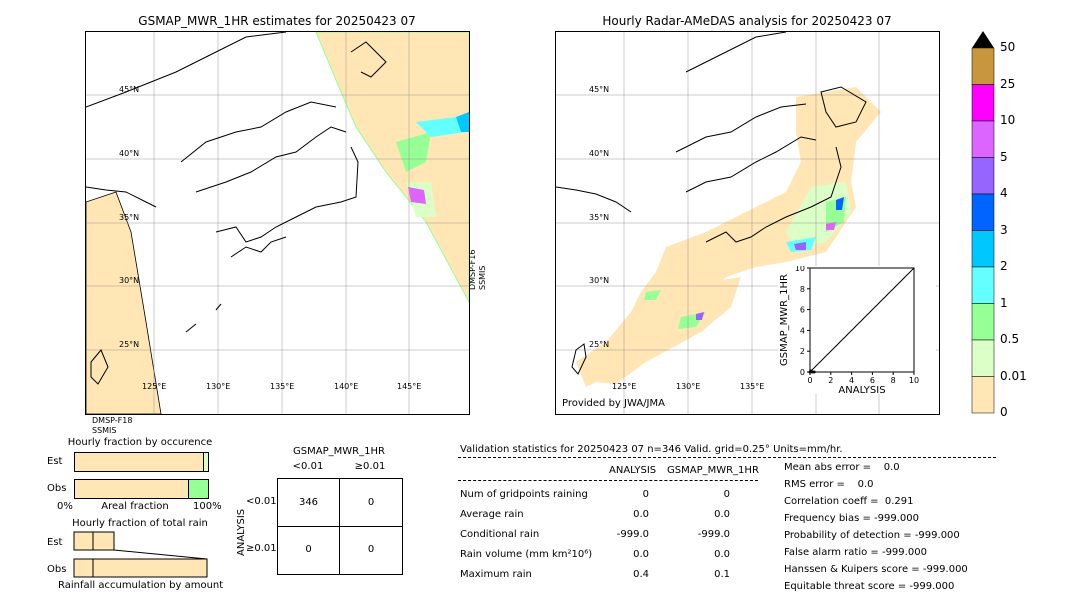  I want to click on colorbar-label: 50, so click(1008, 47).